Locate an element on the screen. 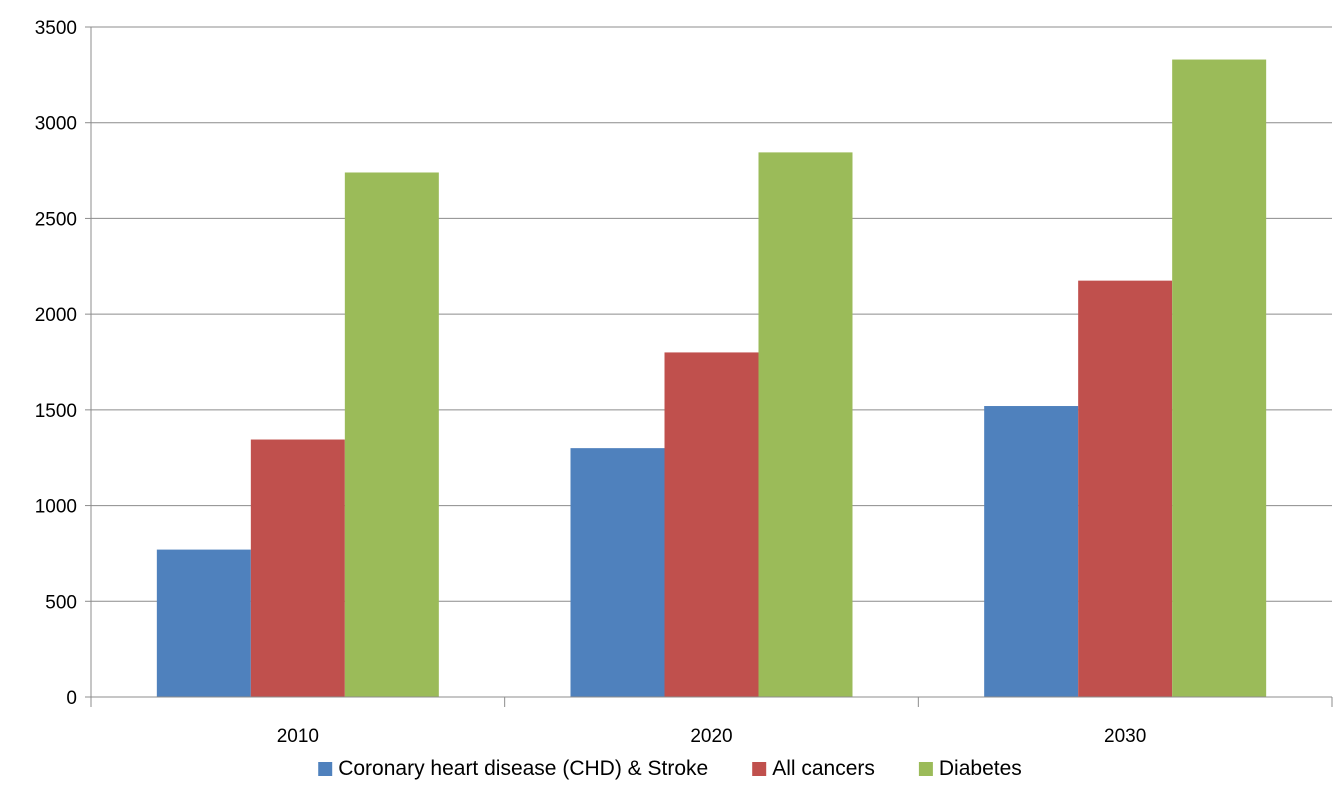  y-tick-label-0: 0 is located at coordinates (71, 698).